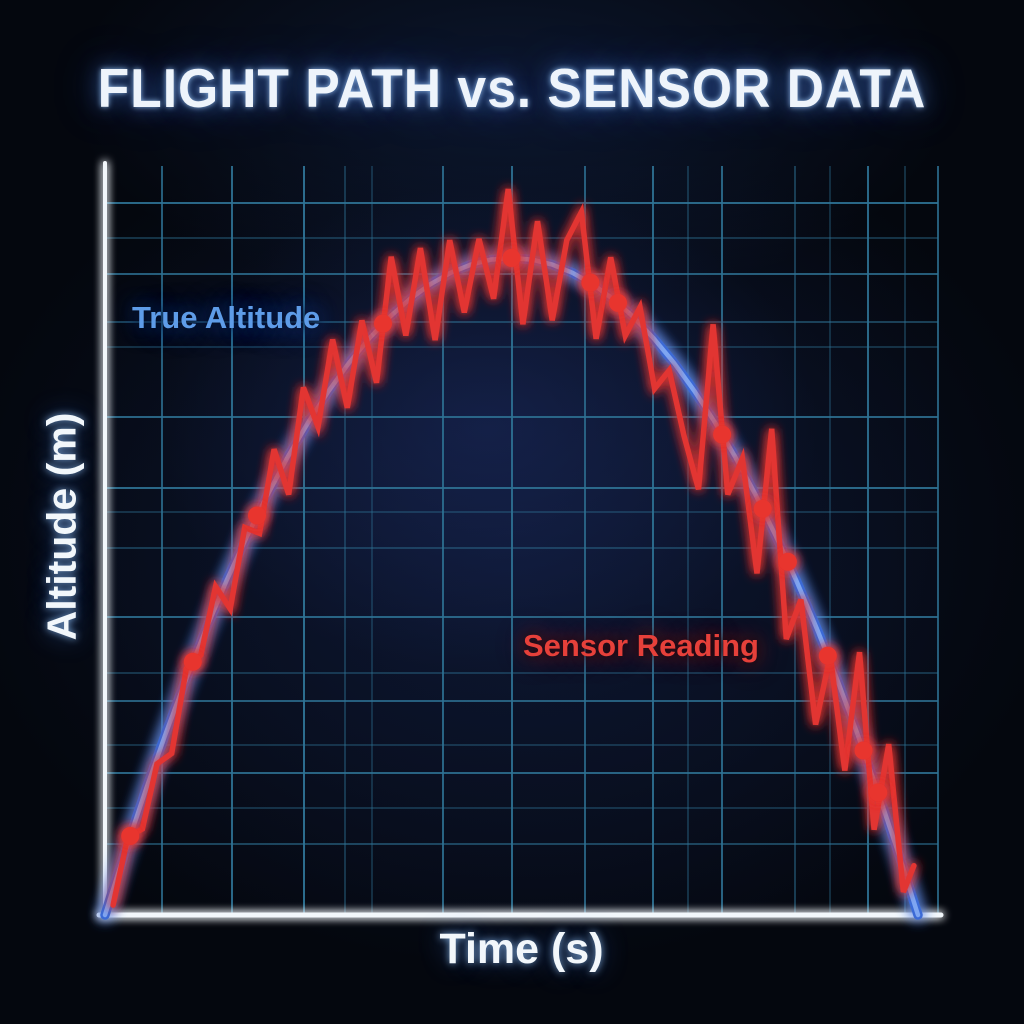 The width and height of the screenshot is (1024, 1024). Describe the element at coordinates (521, 949) in the screenshot. I see `x-axis-label: Time (s)` at that location.